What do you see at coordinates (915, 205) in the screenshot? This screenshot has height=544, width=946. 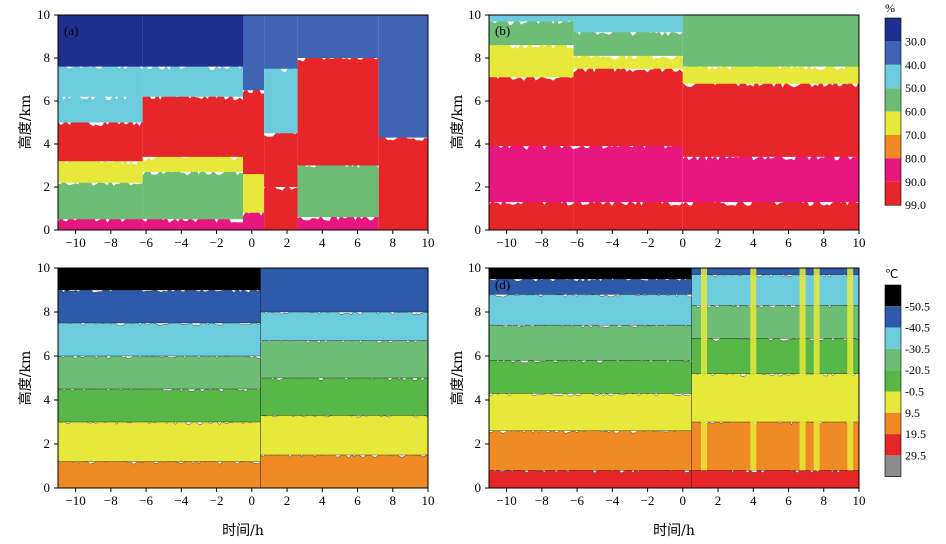 I see `colorbar-label: 99.0` at bounding box center [915, 205].